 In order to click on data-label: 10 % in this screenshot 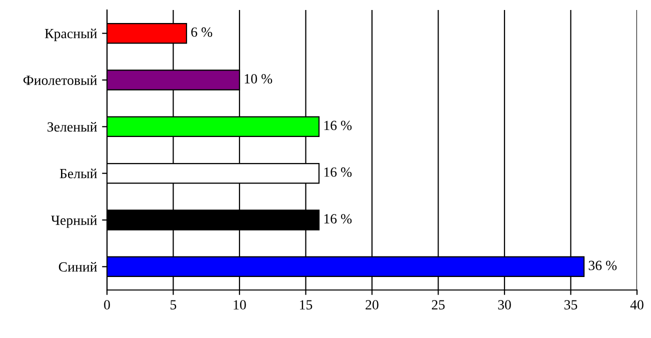, I will do `click(258, 79)`.